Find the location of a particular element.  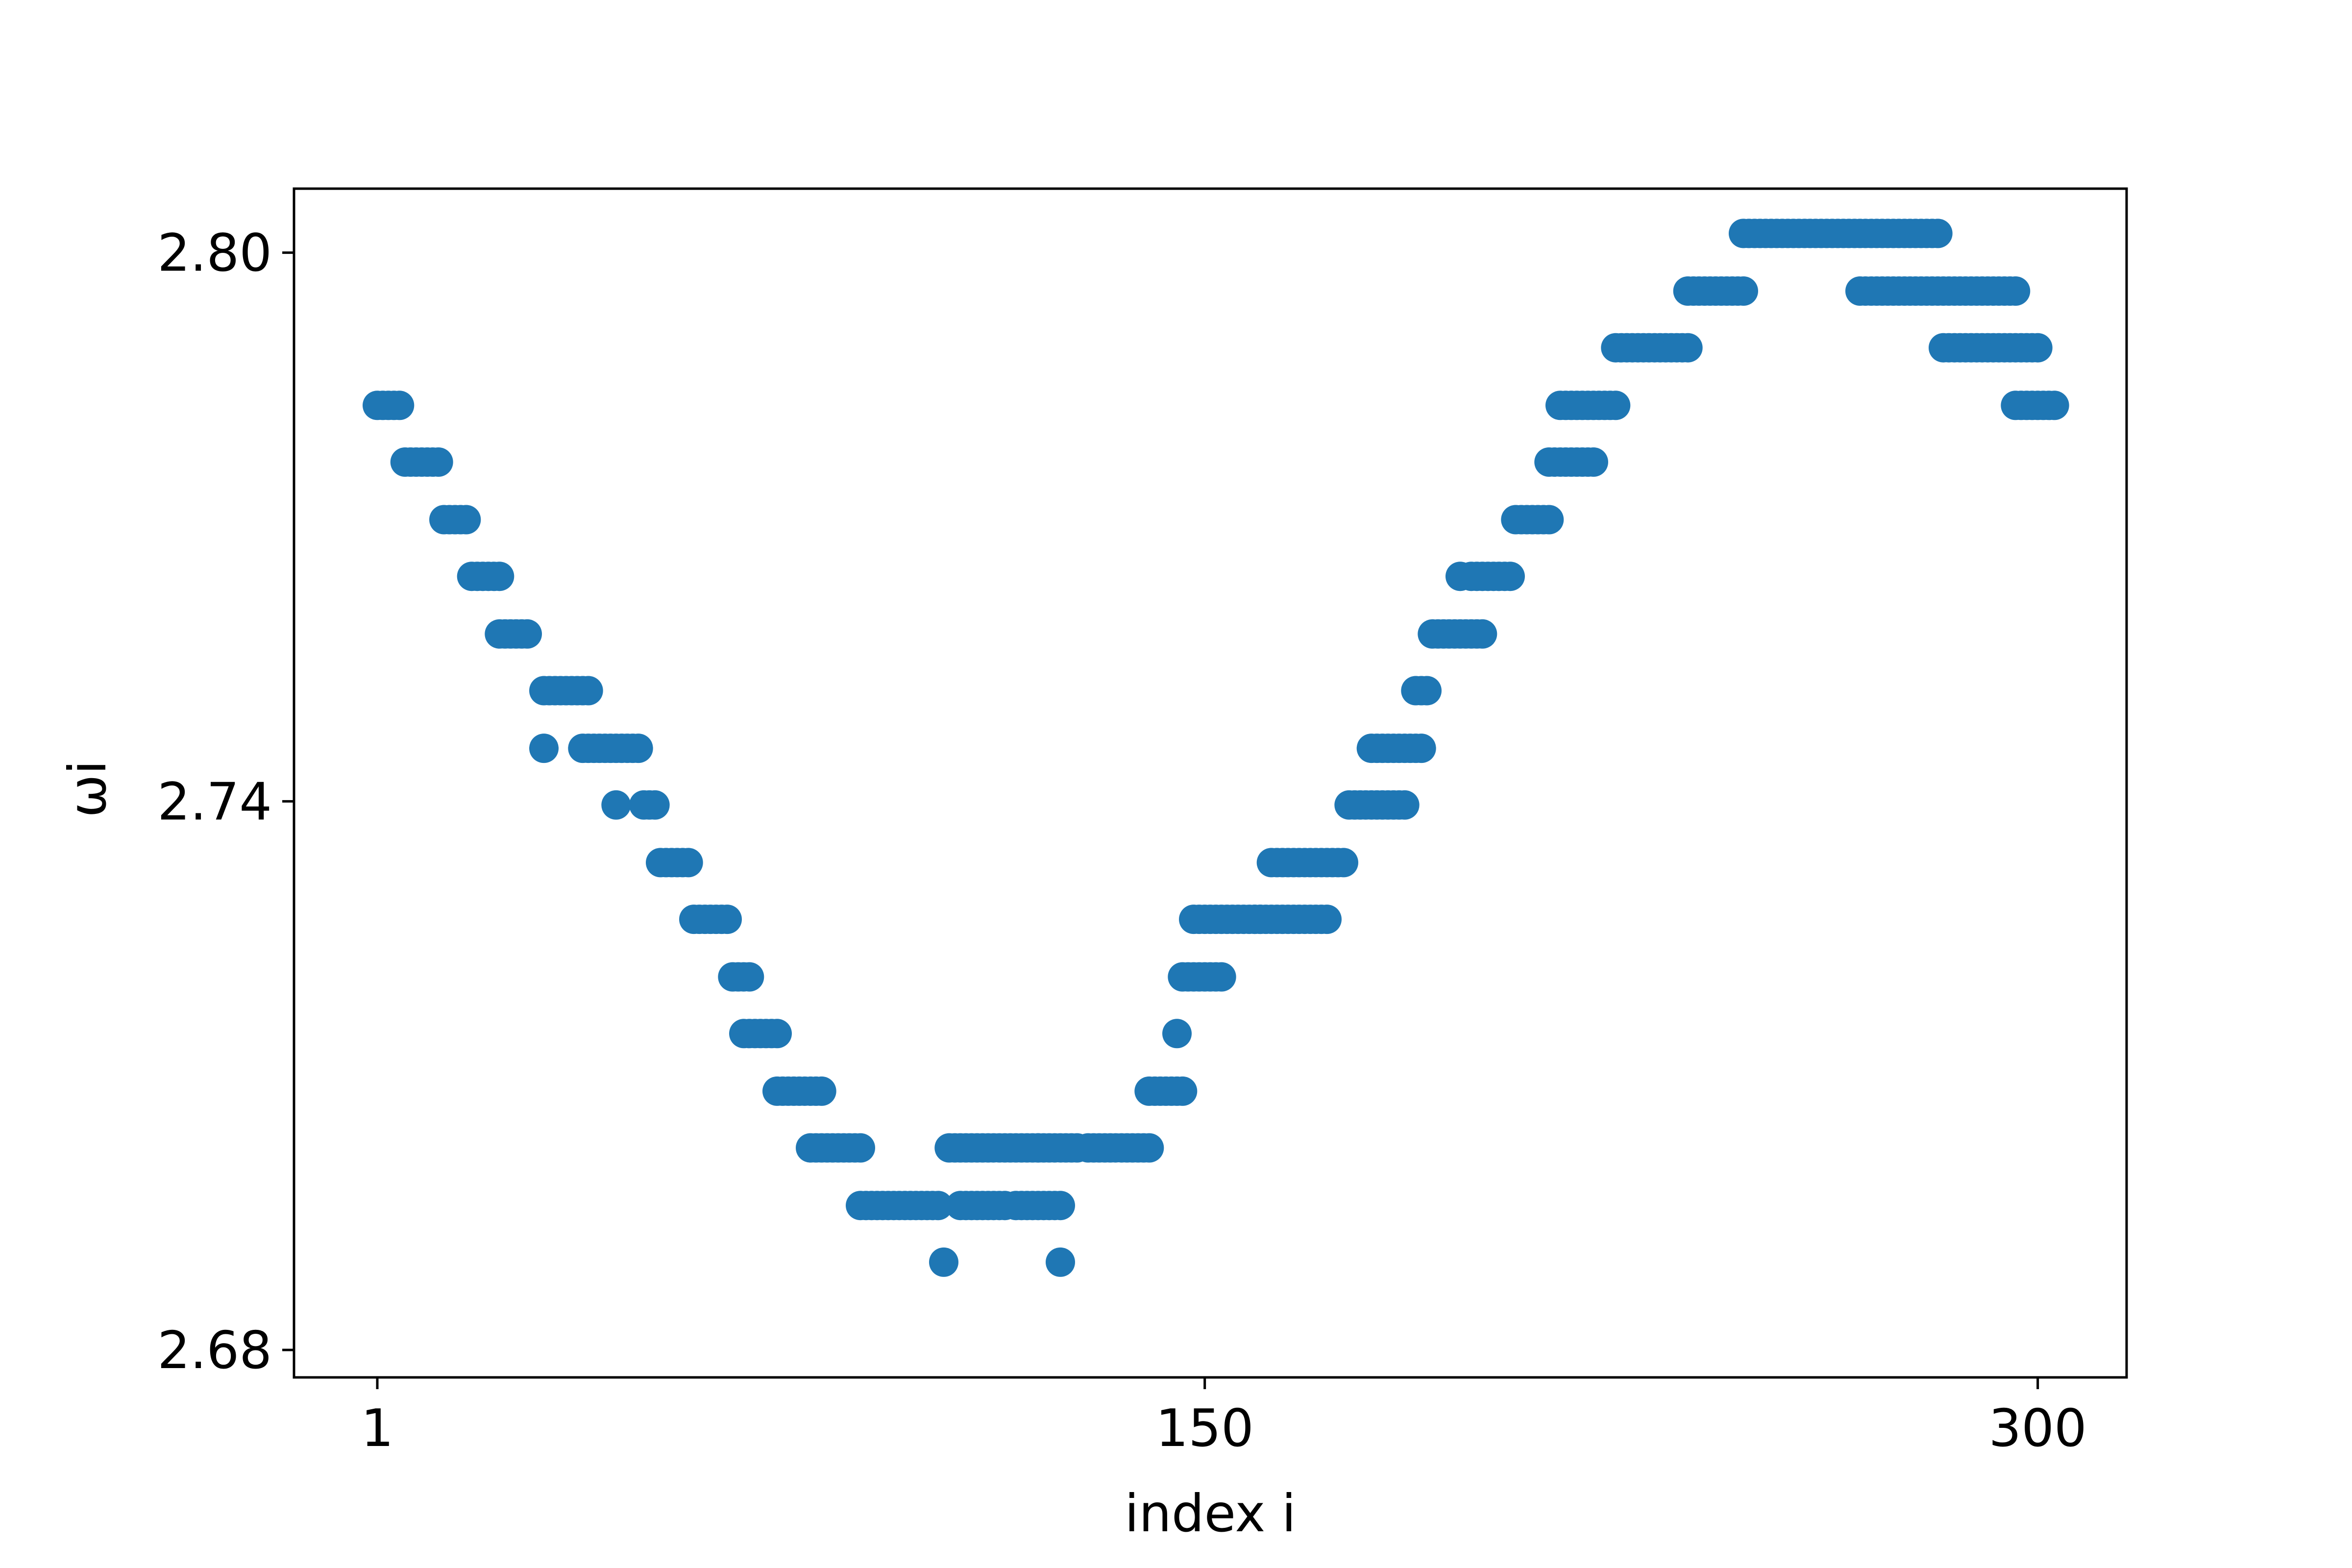

y-tick-label: 2.80 is located at coordinates (214, 253).